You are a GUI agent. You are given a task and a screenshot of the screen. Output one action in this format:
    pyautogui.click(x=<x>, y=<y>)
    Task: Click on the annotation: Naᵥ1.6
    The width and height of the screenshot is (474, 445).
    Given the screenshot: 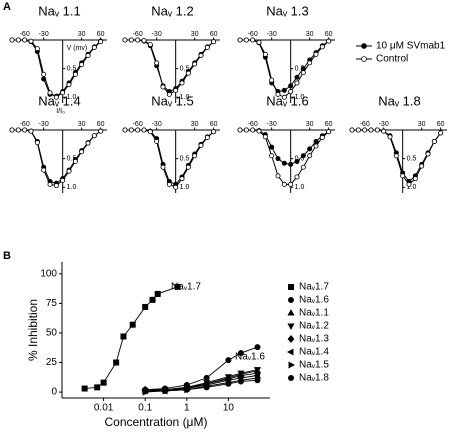 What is the action you would take?
    pyautogui.click(x=250, y=357)
    